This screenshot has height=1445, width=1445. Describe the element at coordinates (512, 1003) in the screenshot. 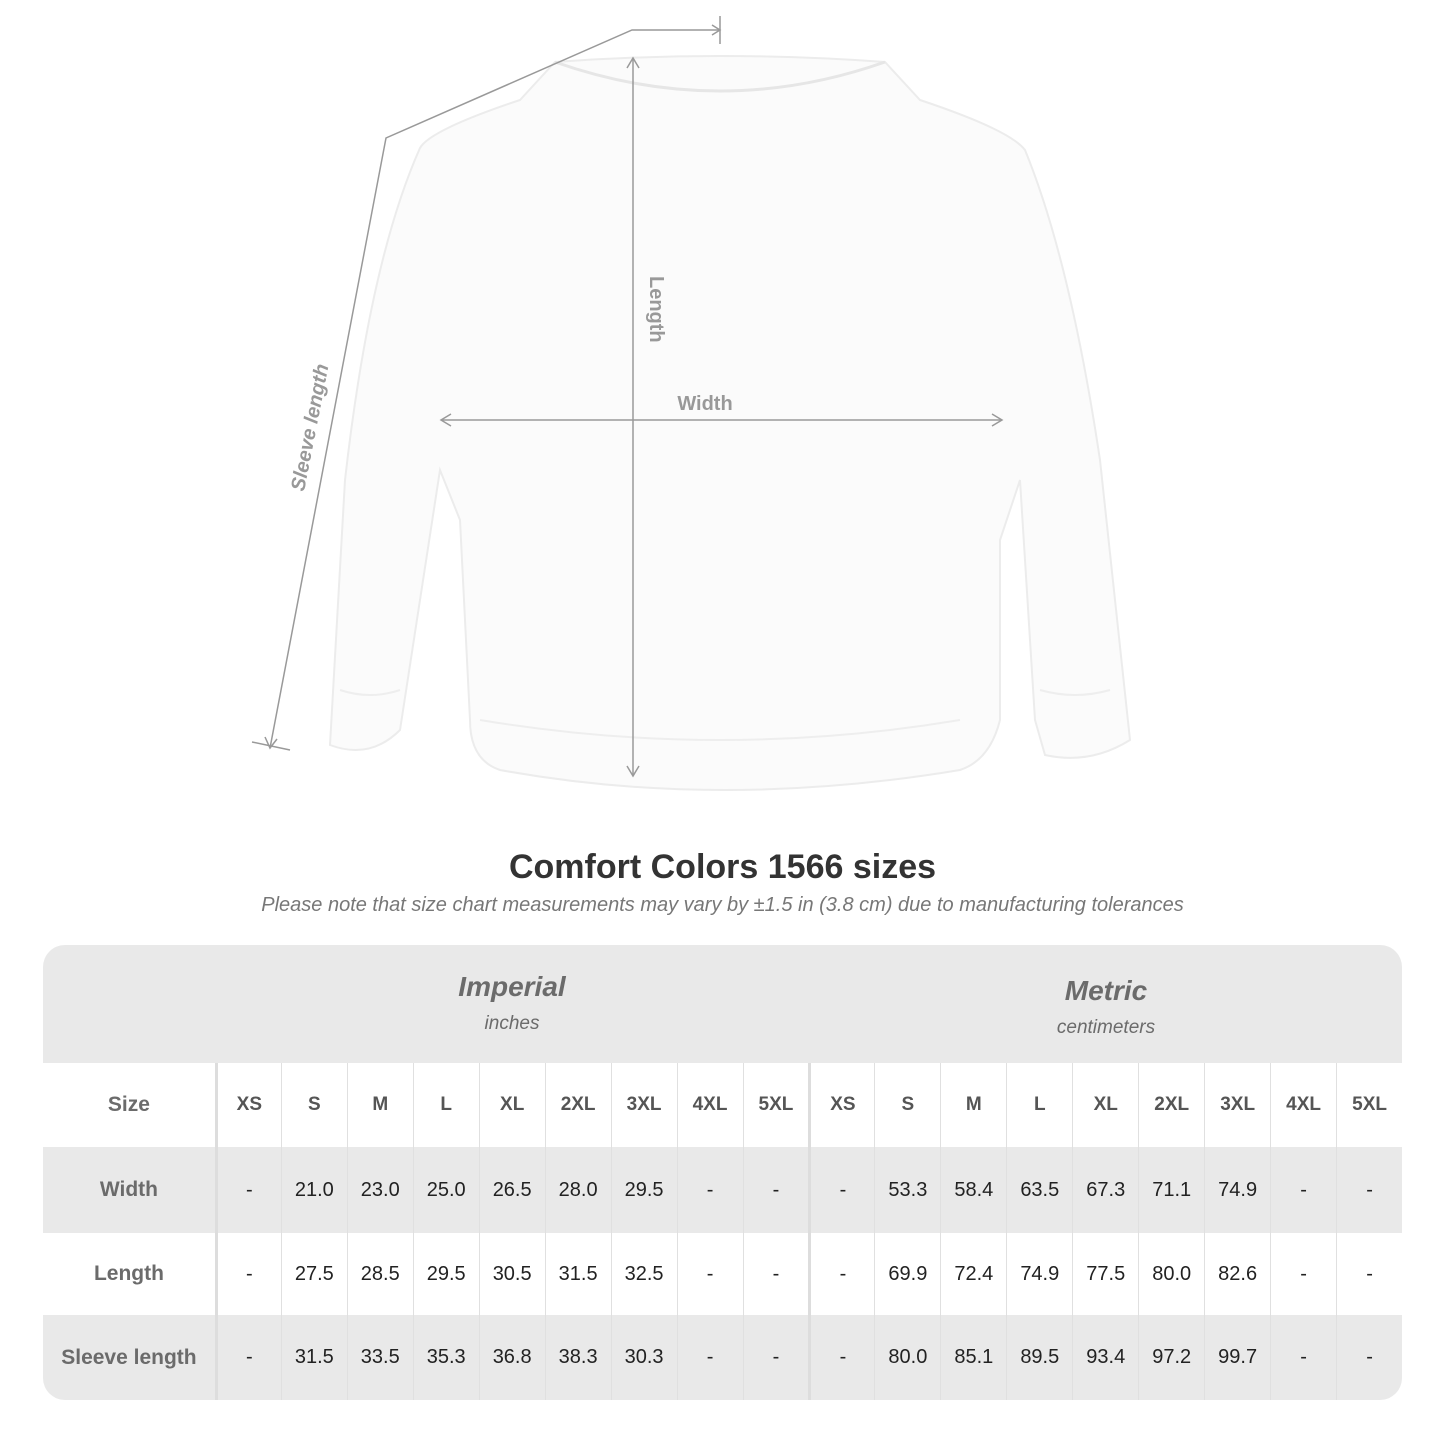

I see `imperial-header: Imperial inches` at that location.